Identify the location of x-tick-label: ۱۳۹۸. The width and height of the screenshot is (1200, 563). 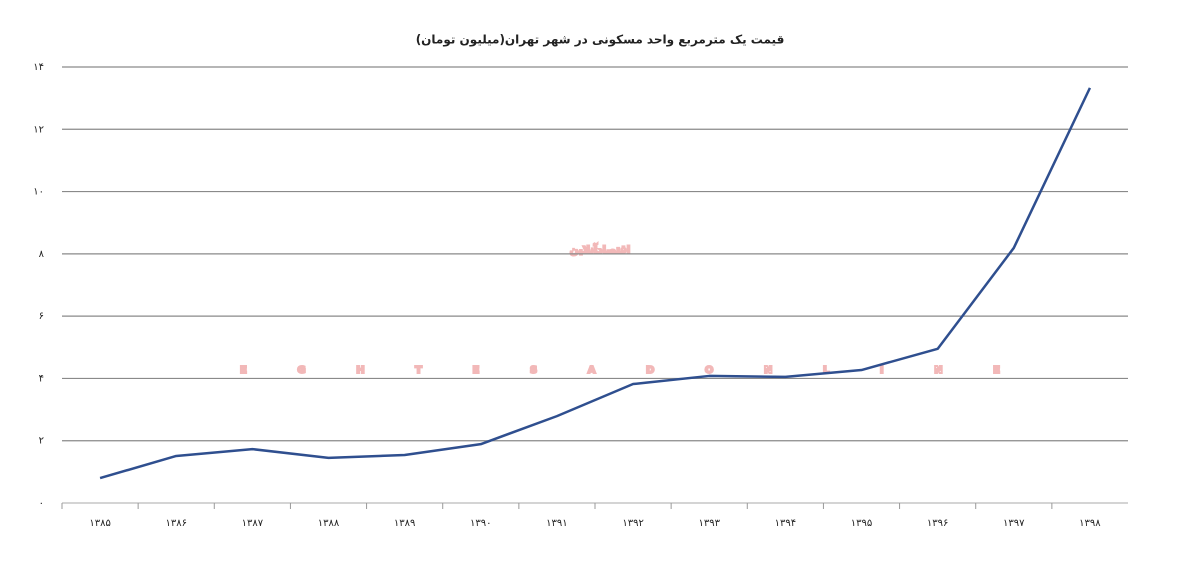
(1090, 523).